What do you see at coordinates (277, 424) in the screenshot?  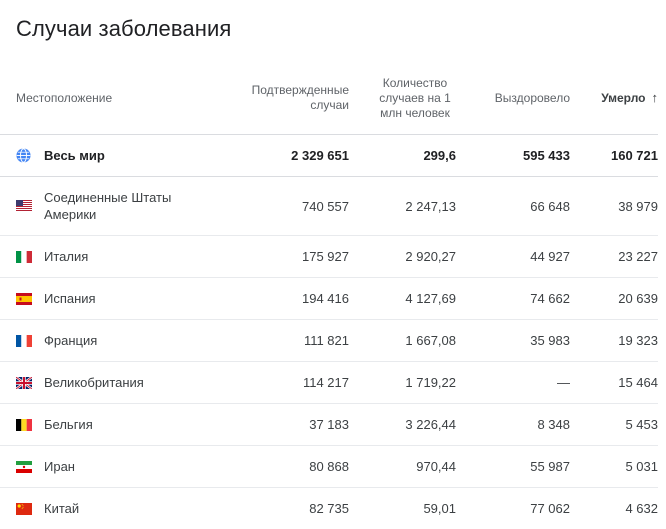 I see `confirmed-cell: 37 183` at bounding box center [277, 424].